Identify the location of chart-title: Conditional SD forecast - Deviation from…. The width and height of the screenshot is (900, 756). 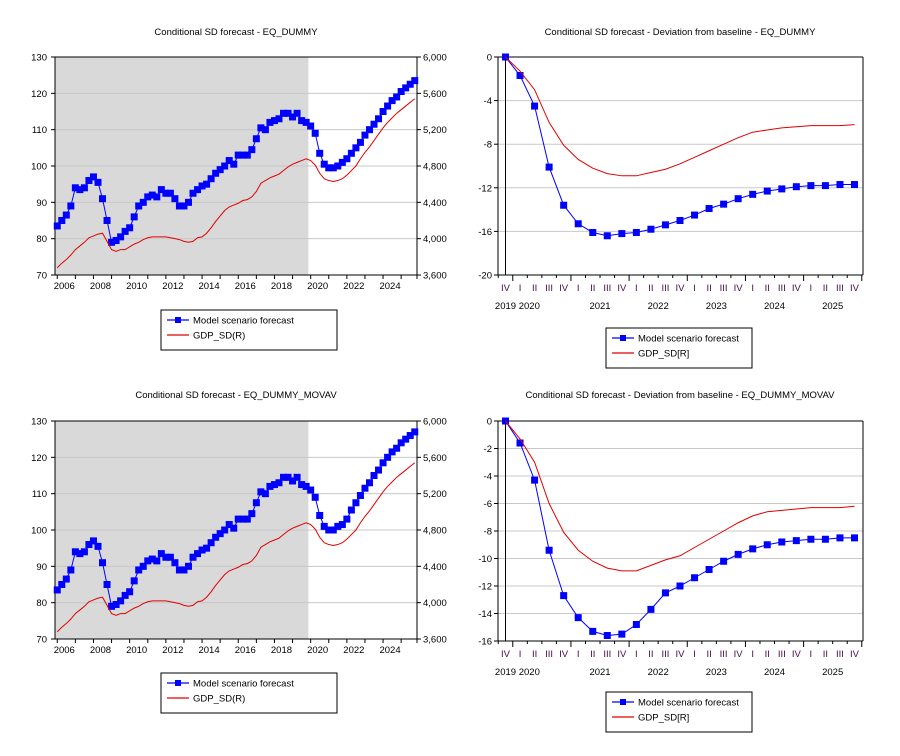
(680, 395).